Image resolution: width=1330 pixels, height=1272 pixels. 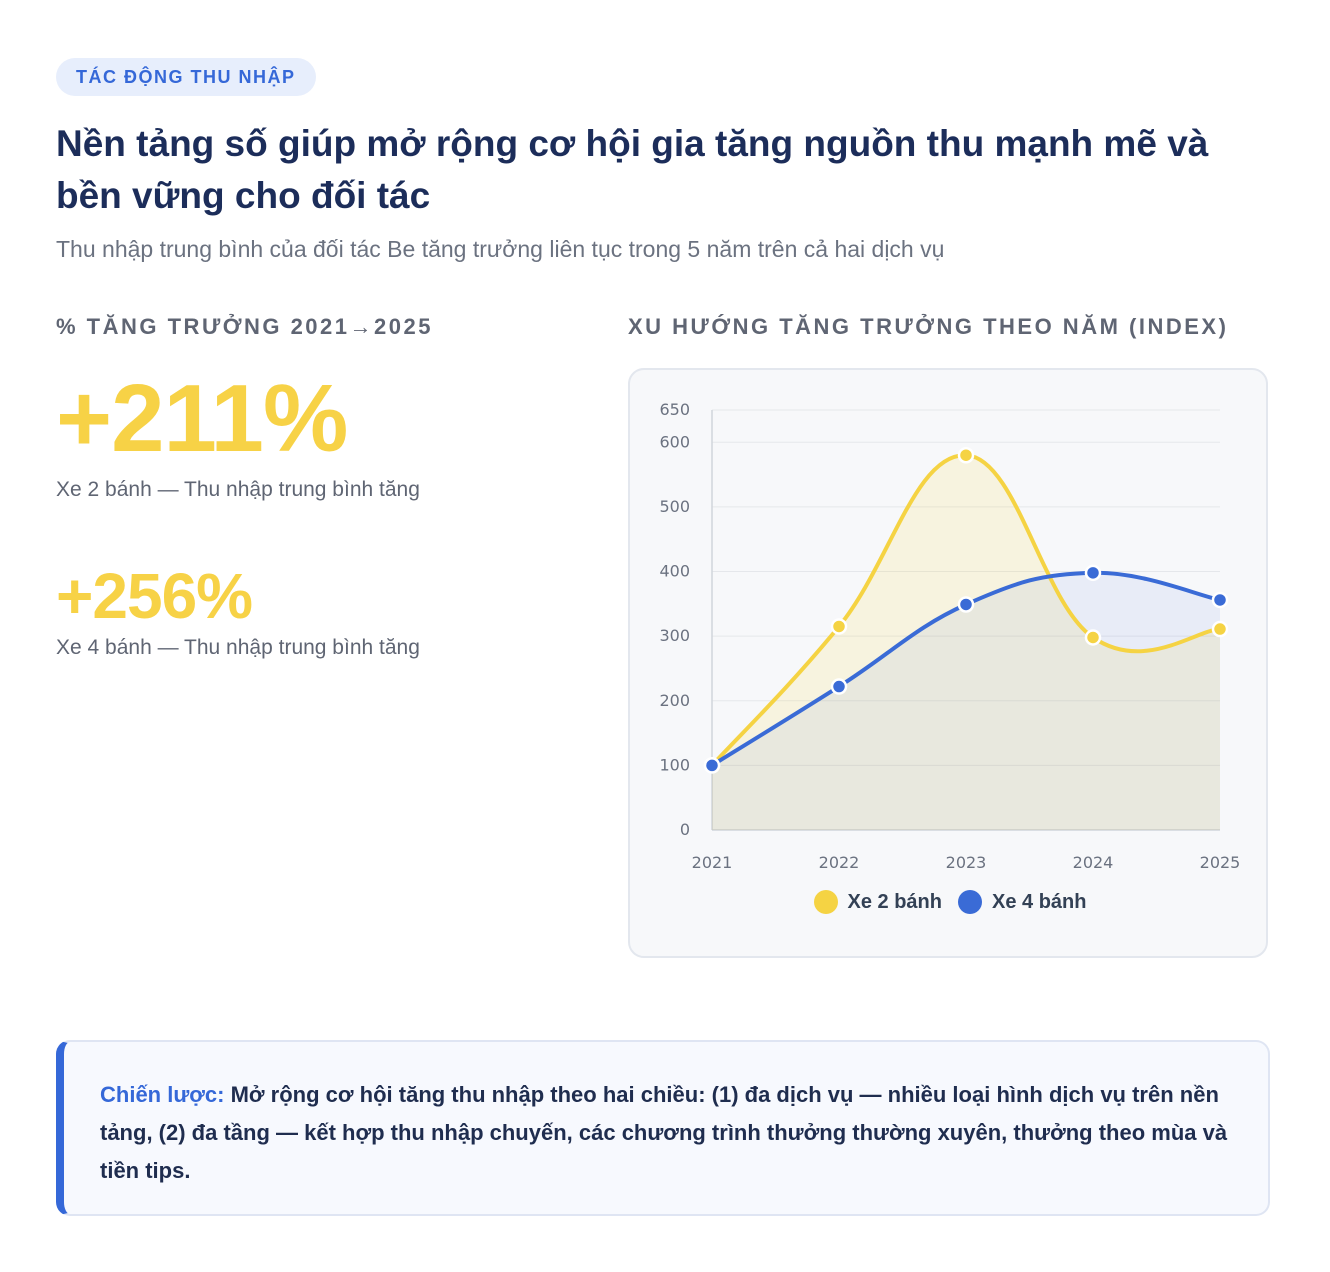 What do you see at coordinates (1039, 901) in the screenshot?
I see `legend-label-four-wheel: Xe 4 bánh` at bounding box center [1039, 901].